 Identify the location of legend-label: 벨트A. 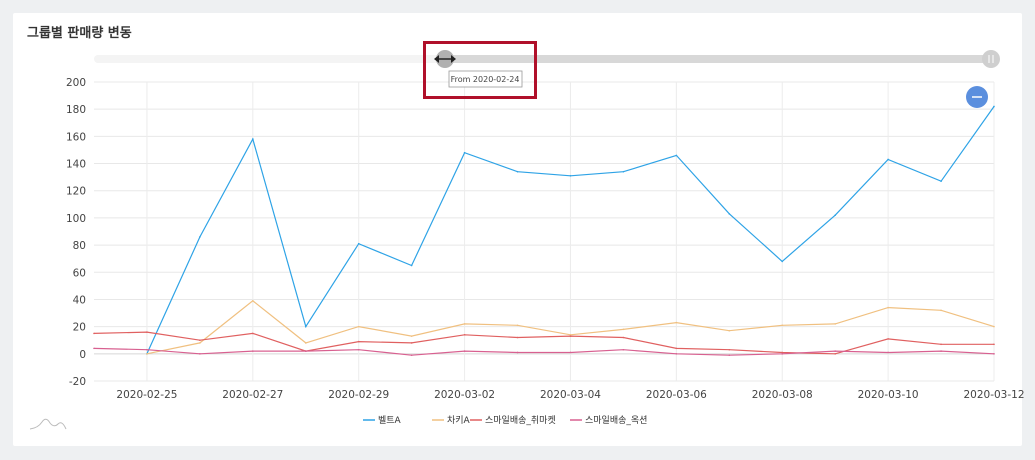
(390, 420).